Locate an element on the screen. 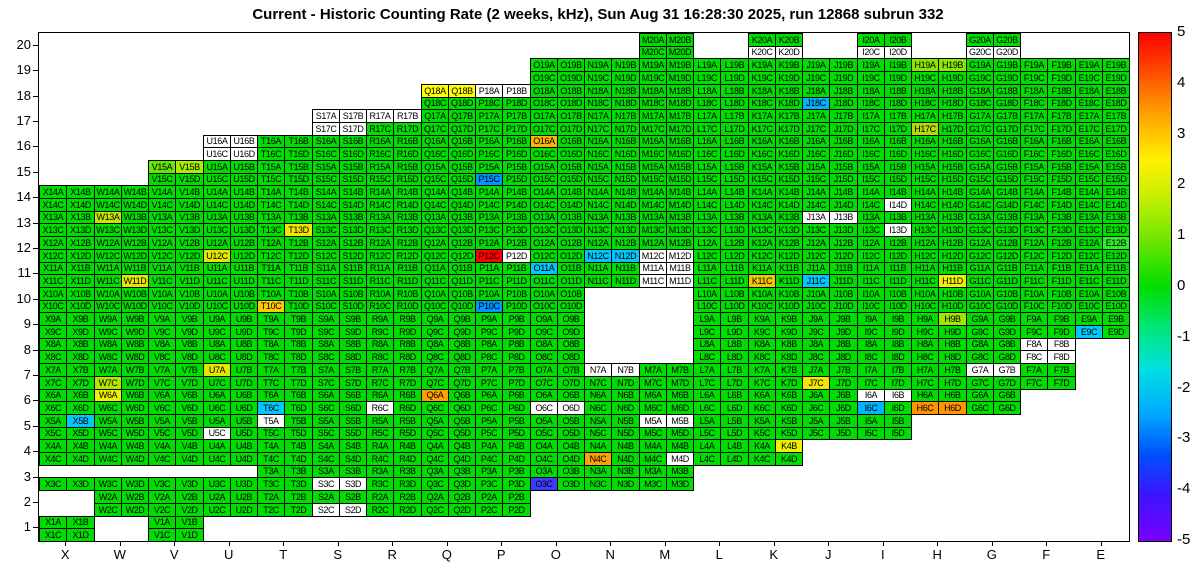  colorbar-tick-4: 4 is located at coordinates (1181, 82).